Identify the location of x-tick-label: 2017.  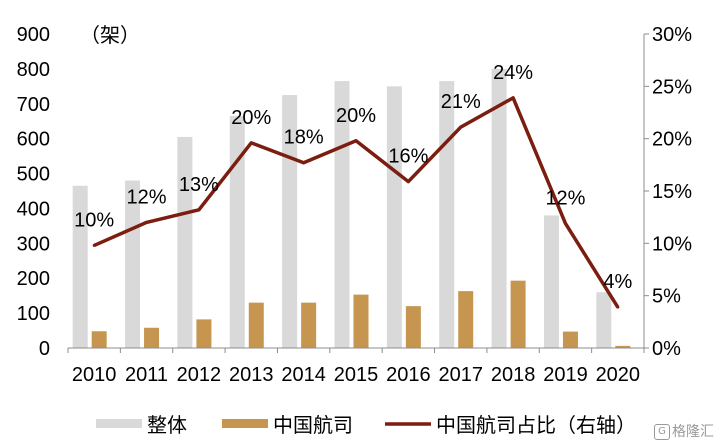
(460, 375).